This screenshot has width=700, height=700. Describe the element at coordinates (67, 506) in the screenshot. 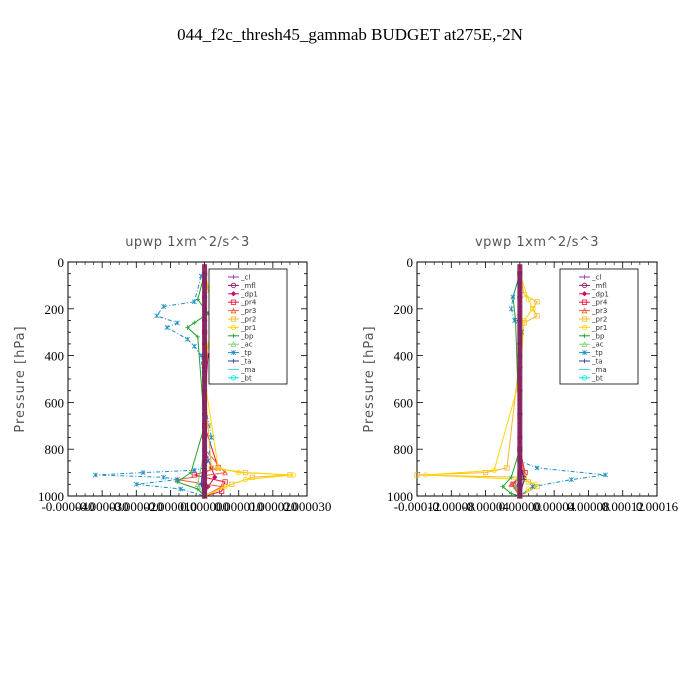

I see `upwp-x-tick-label: -0.000040` at that location.